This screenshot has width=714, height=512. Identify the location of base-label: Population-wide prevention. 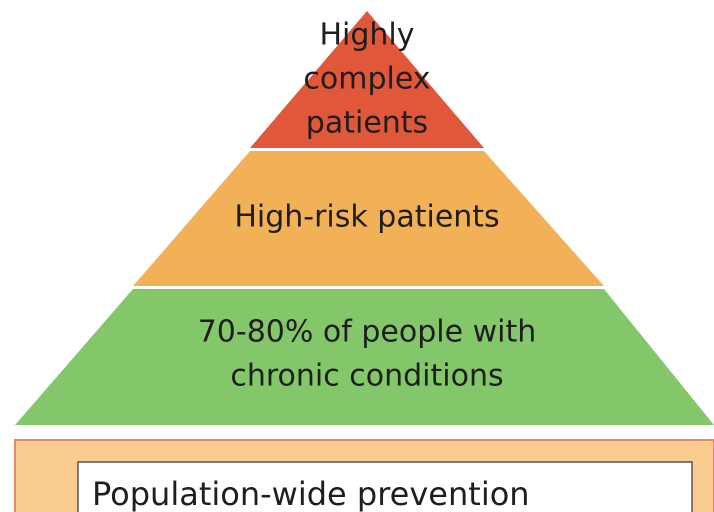
(311, 493).